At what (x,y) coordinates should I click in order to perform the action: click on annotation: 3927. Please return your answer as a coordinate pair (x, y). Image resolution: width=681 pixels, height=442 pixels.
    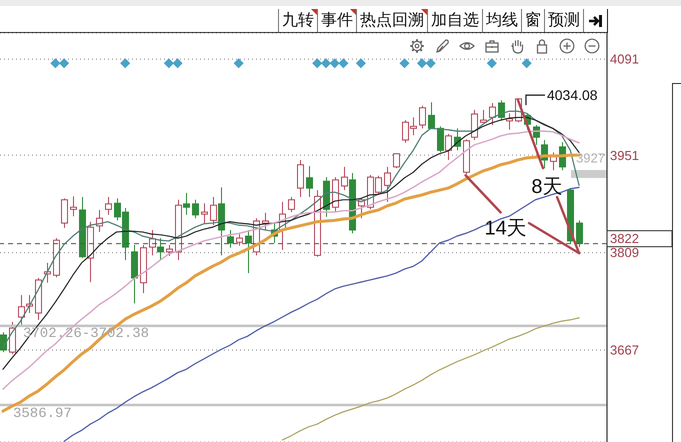
    Looking at the image, I should click on (590, 158).